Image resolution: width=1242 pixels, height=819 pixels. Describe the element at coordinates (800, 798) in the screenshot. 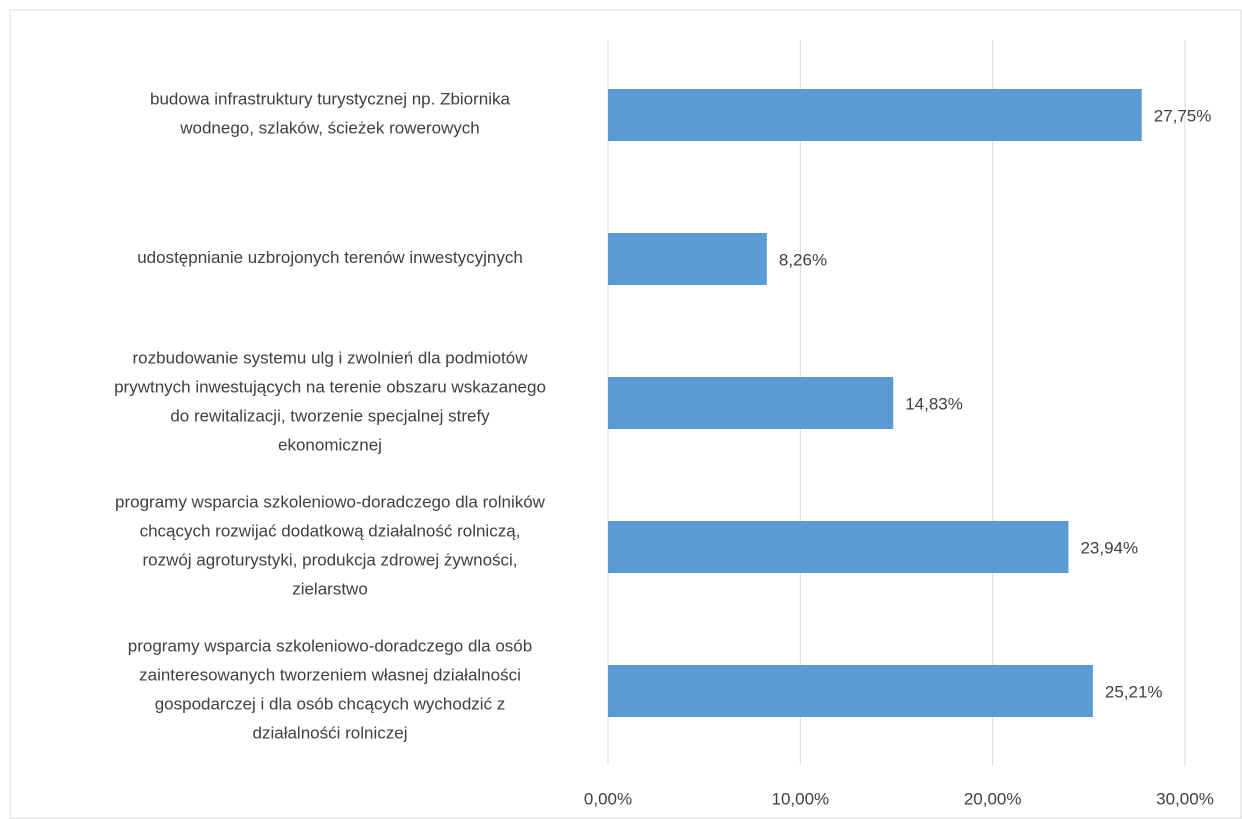

I see `x-tick-label: 10,00%` at that location.